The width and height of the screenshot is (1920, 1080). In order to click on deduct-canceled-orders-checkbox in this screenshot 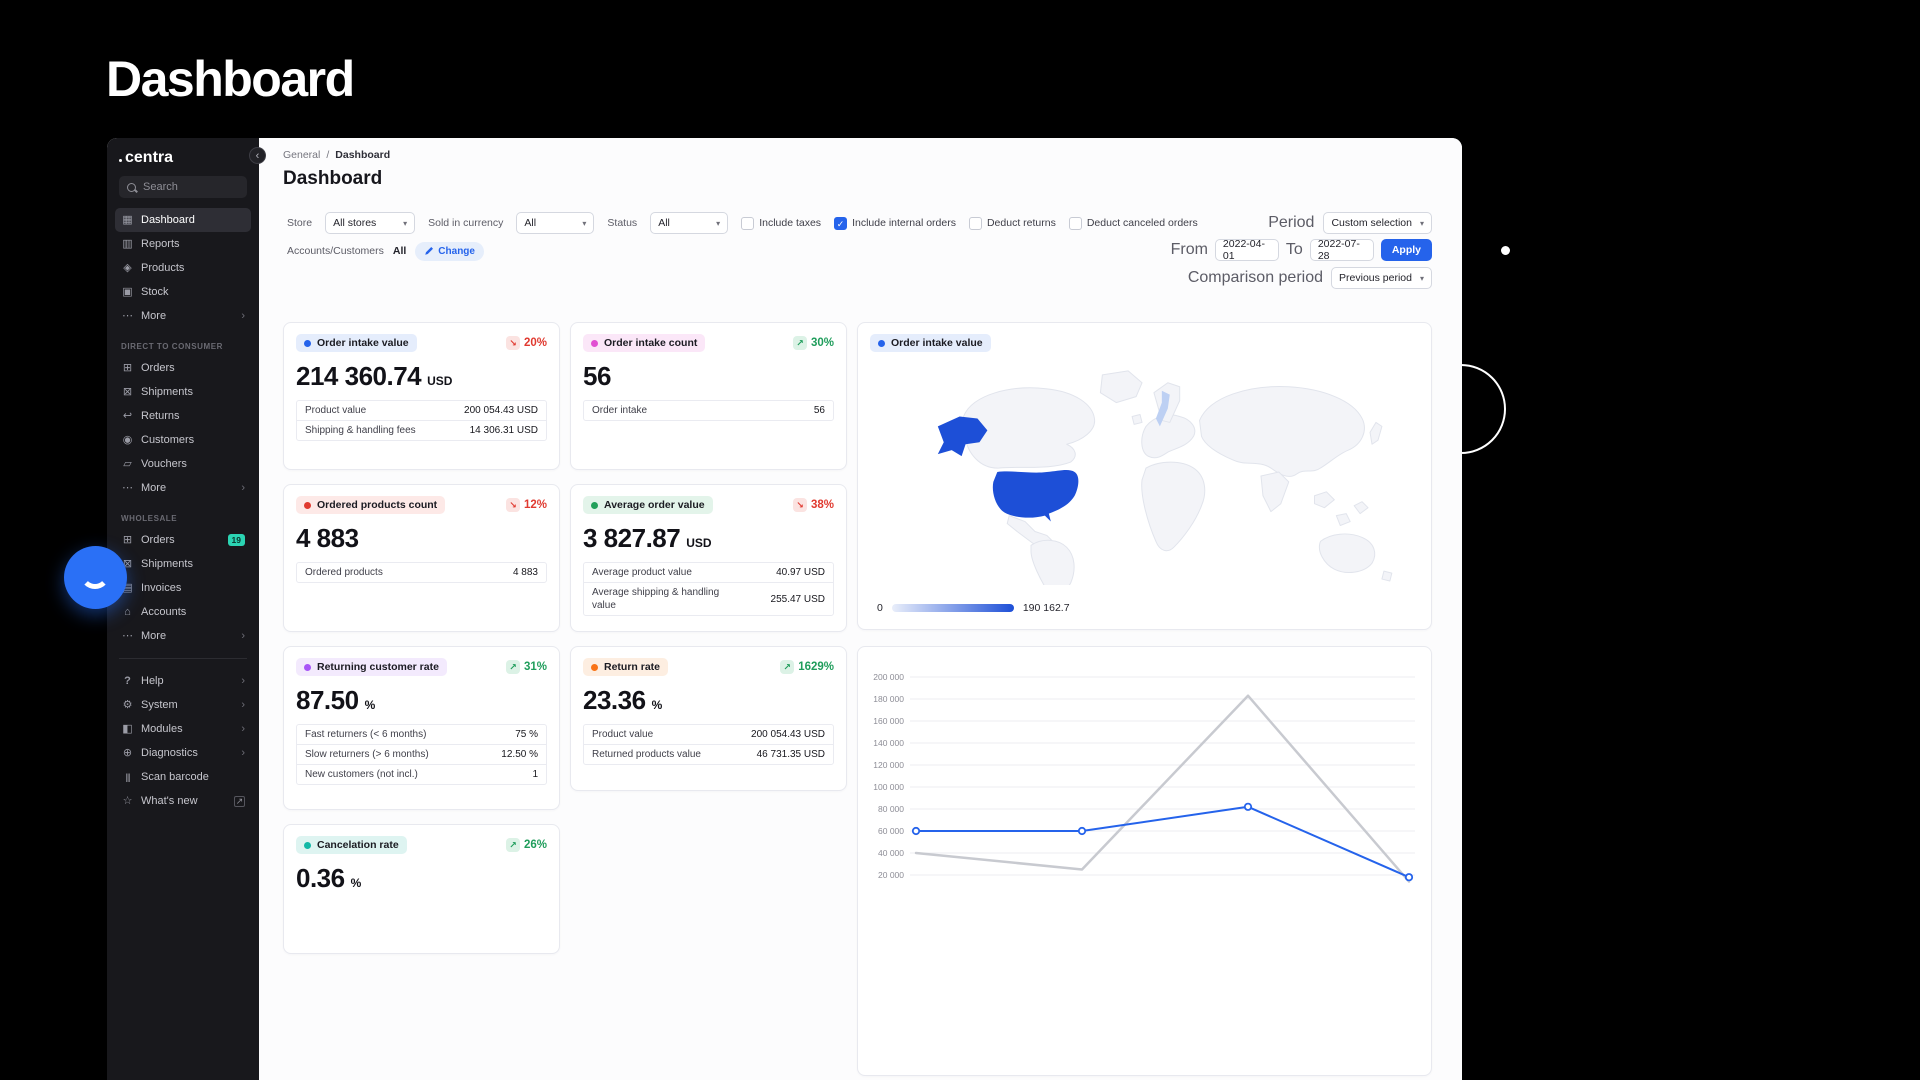, I will do `click(1075, 223)`.